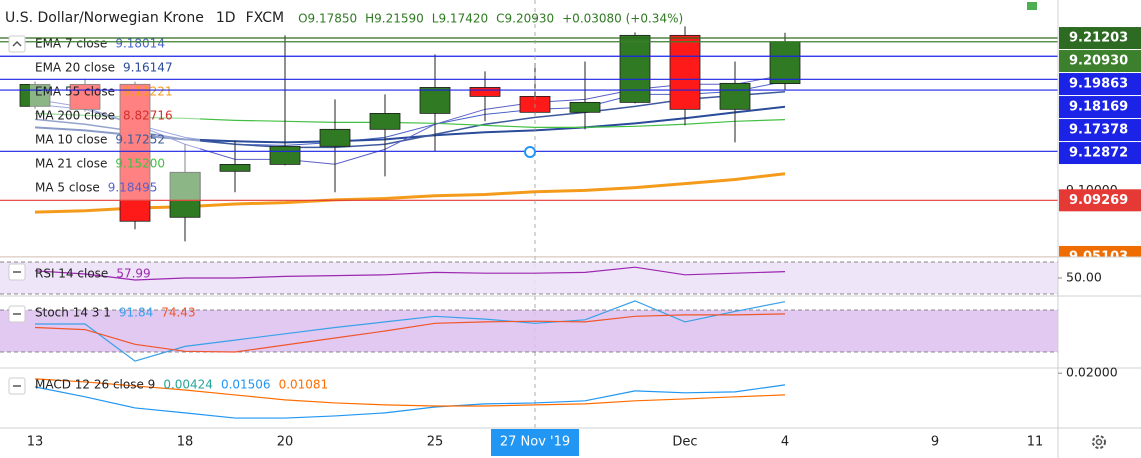 The image size is (1141, 458). Describe the element at coordinates (304, 385) in the screenshot. I see `legend-value: 0.01081` at that location.